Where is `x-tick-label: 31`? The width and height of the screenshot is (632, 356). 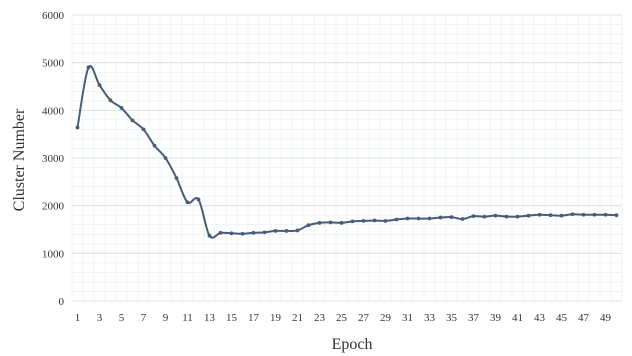 x-tick-label: 31 is located at coordinates (407, 318).